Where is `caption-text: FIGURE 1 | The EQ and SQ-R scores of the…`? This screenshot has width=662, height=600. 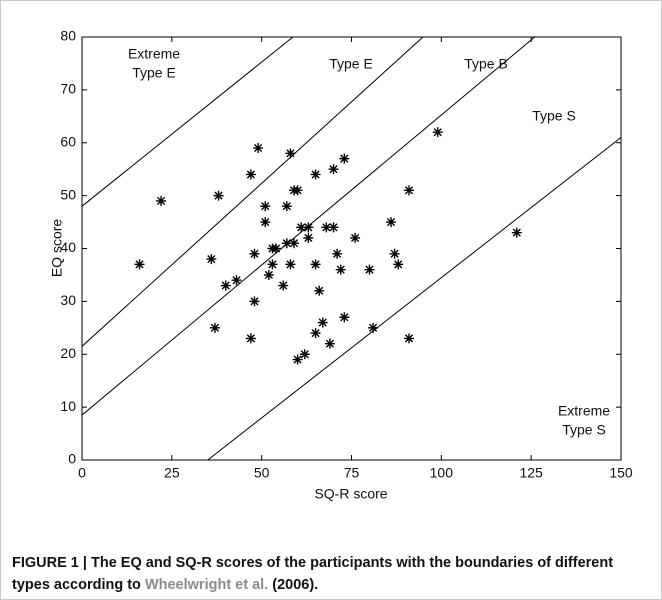 caption-text: FIGURE 1 | The EQ and SQ-R scores of the… is located at coordinates (313, 574).